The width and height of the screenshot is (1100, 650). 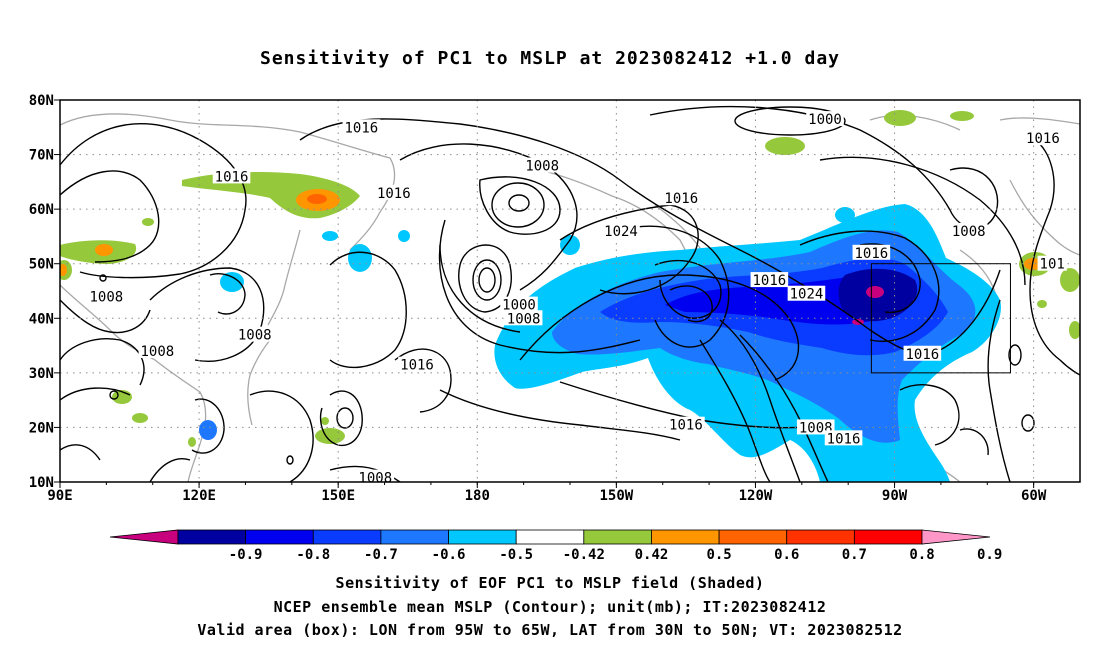 I want to click on lon-label: 120E, so click(x=199, y=496).